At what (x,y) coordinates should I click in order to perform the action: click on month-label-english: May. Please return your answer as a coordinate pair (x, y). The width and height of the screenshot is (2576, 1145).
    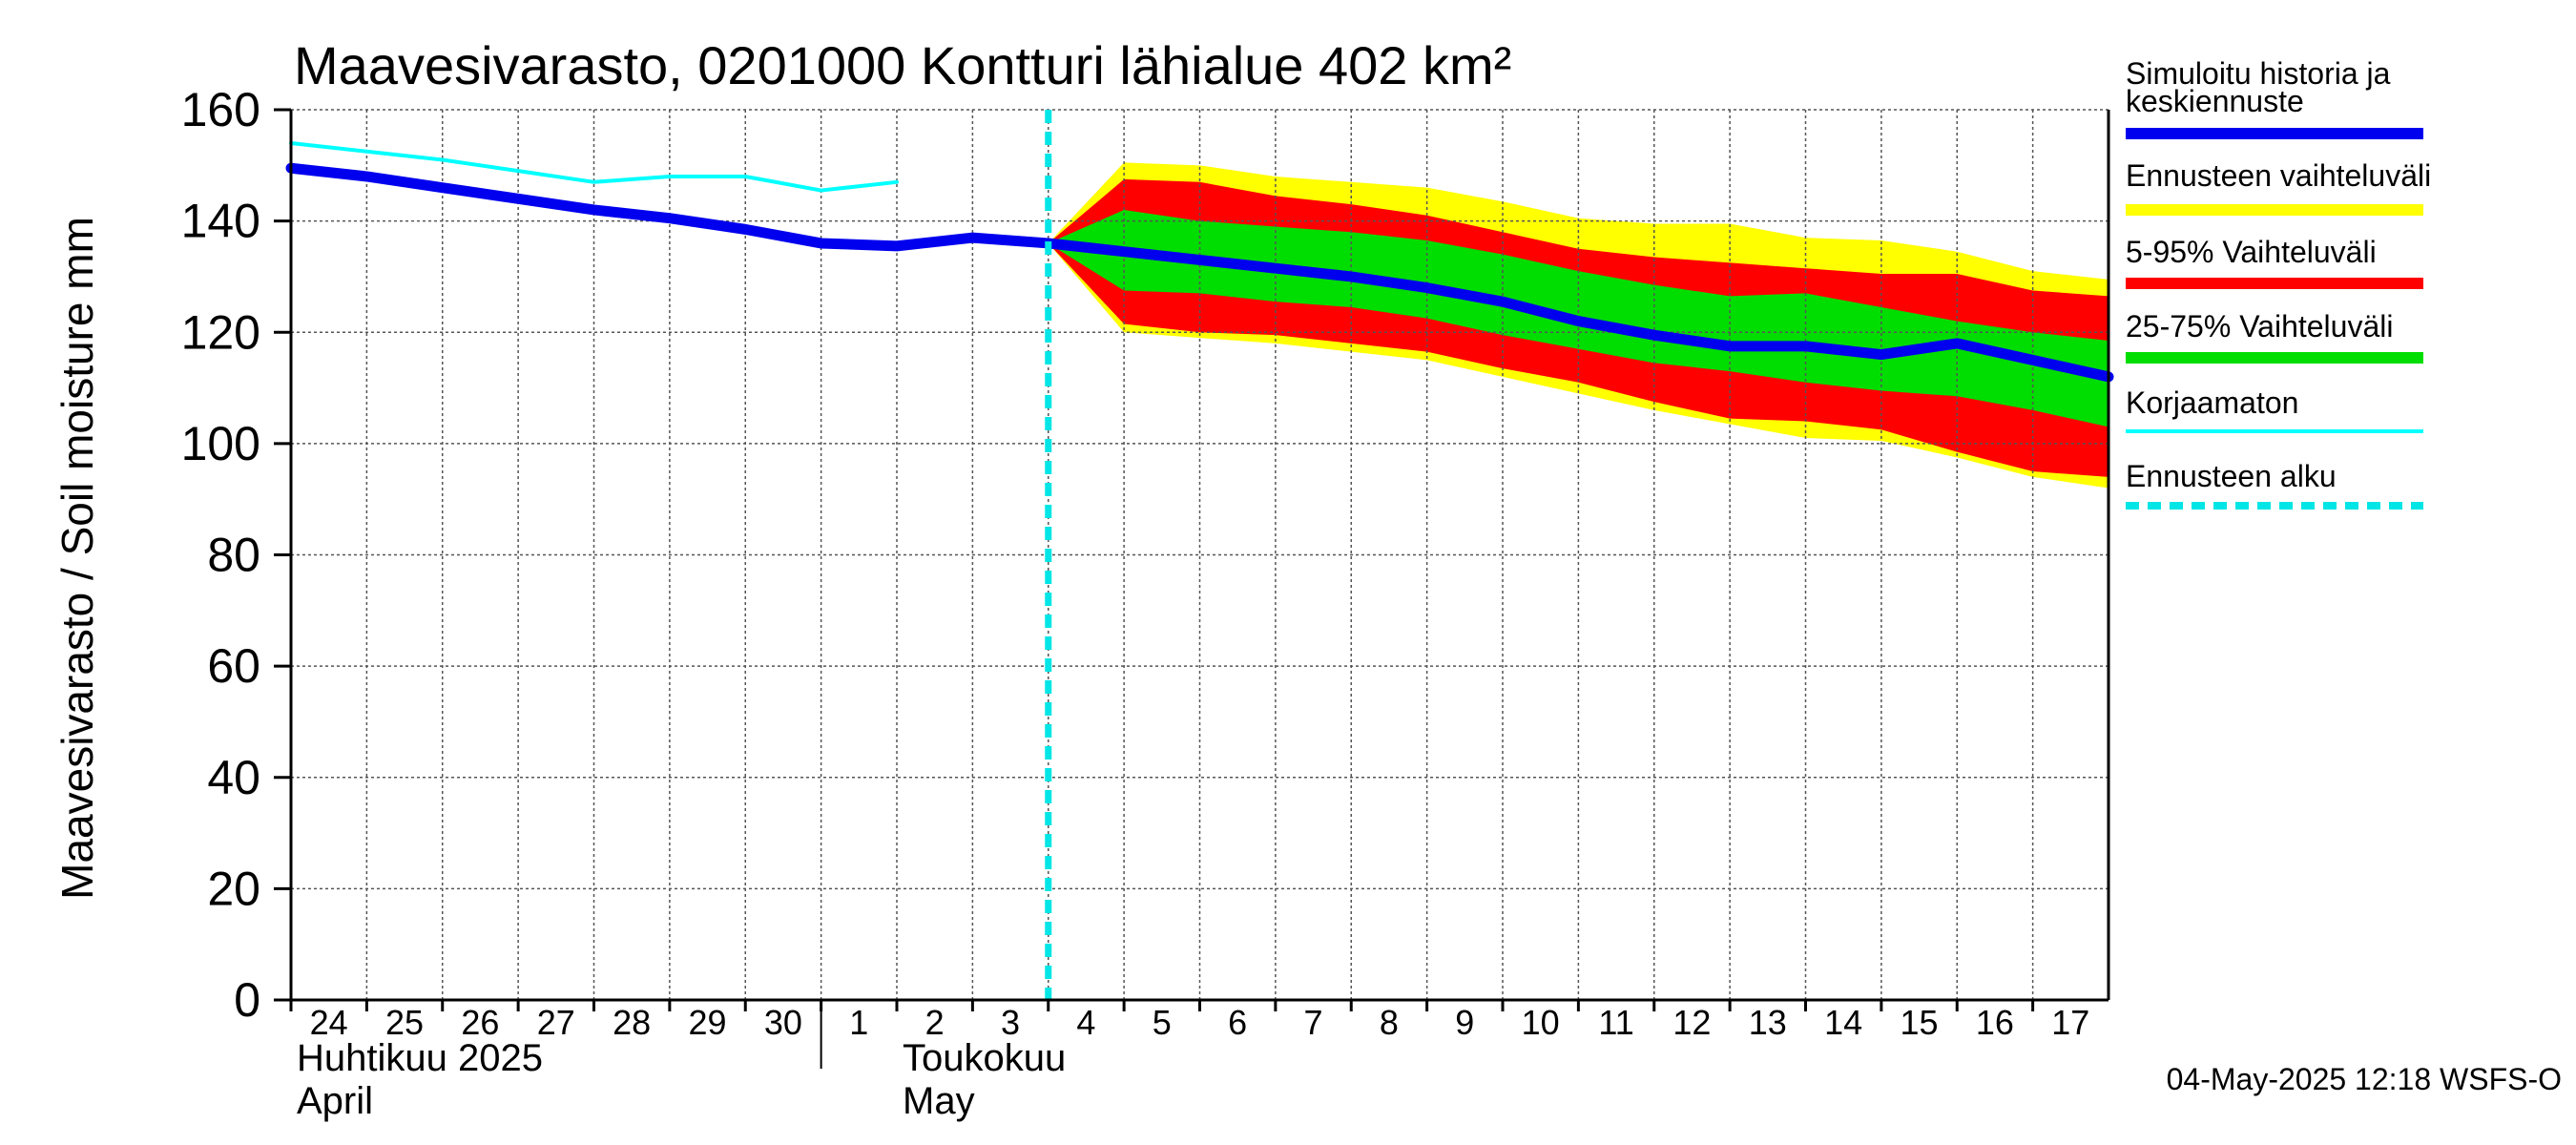
    Looking at the image, I should click on (939, 1101).